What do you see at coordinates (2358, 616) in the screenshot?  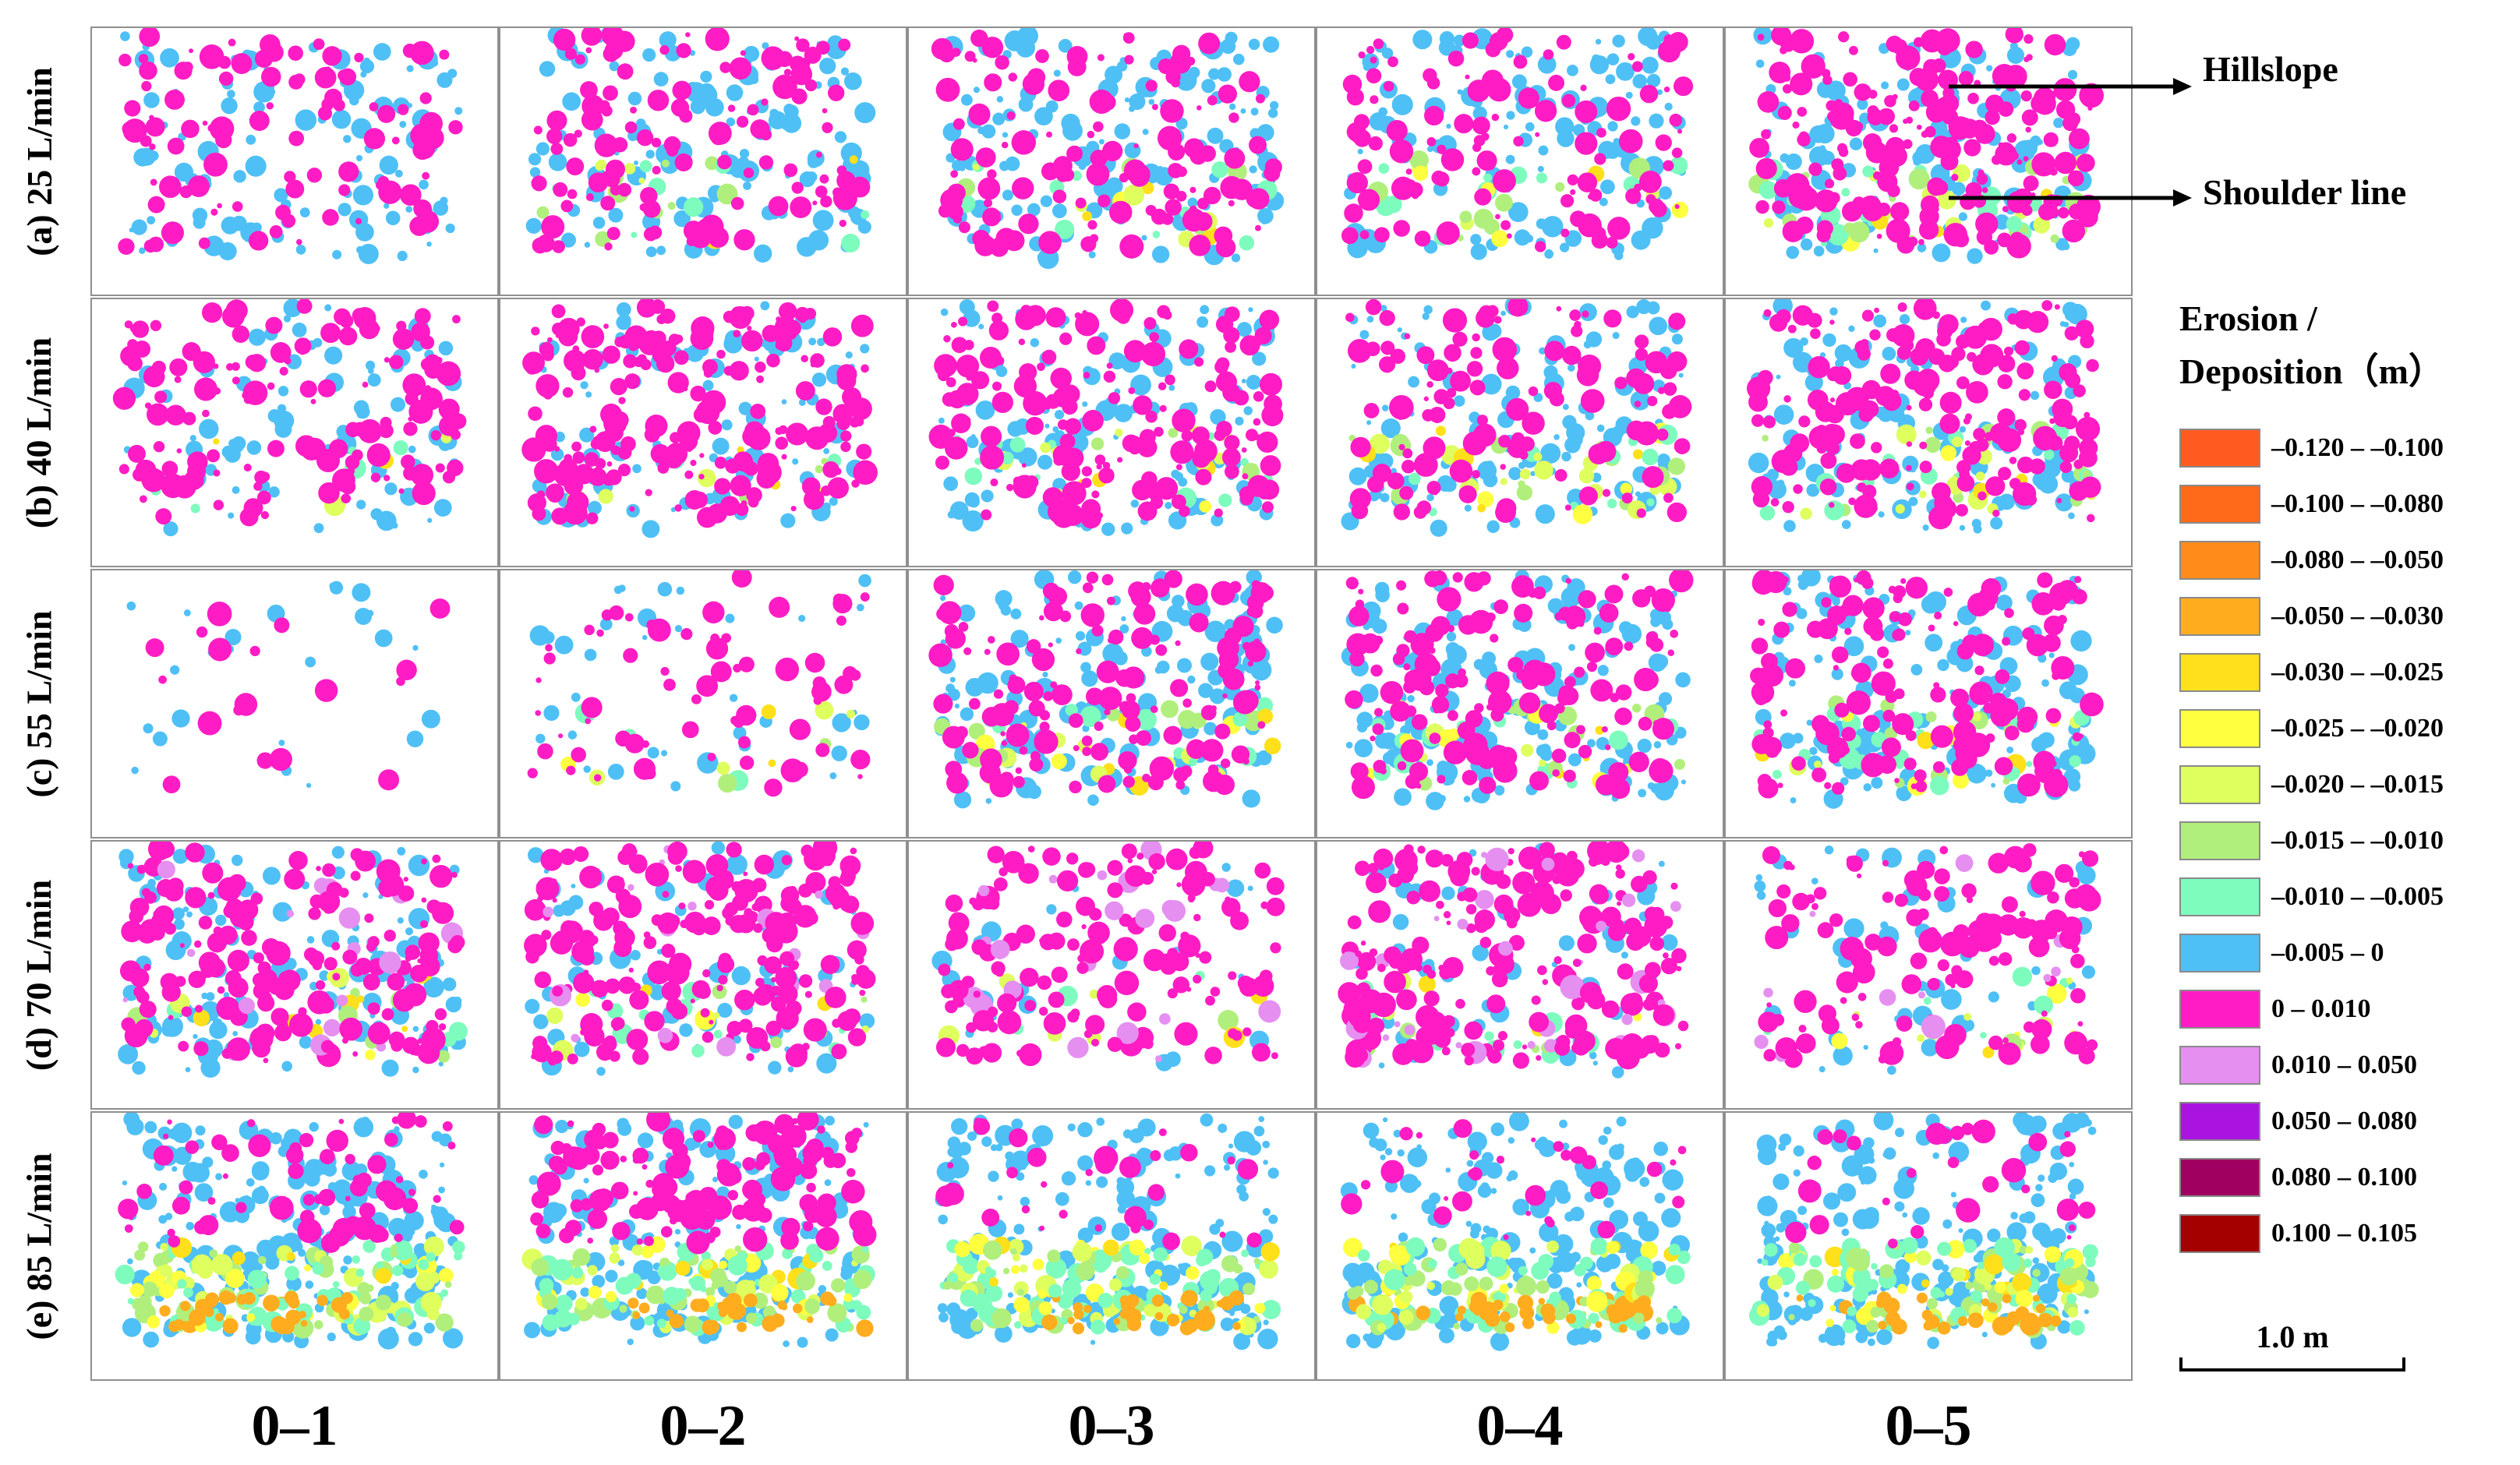 I see `legend-label: –0.050 – –0.030` at bounding box center [2358, 616].